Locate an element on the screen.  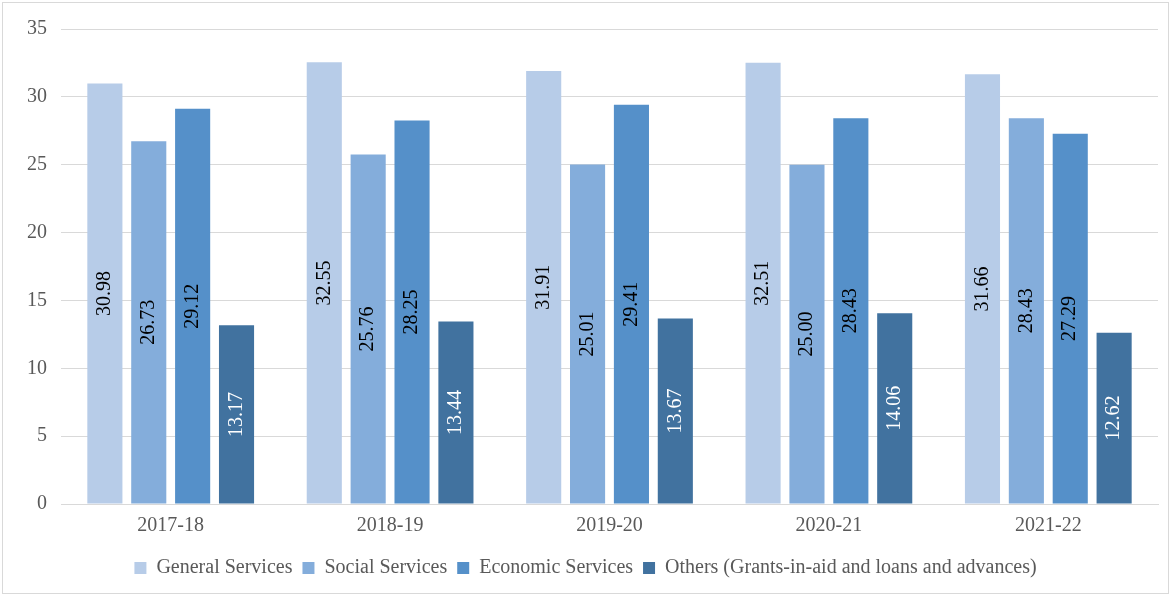
y-tick-label: 10 is located at coordinates (37, 366).